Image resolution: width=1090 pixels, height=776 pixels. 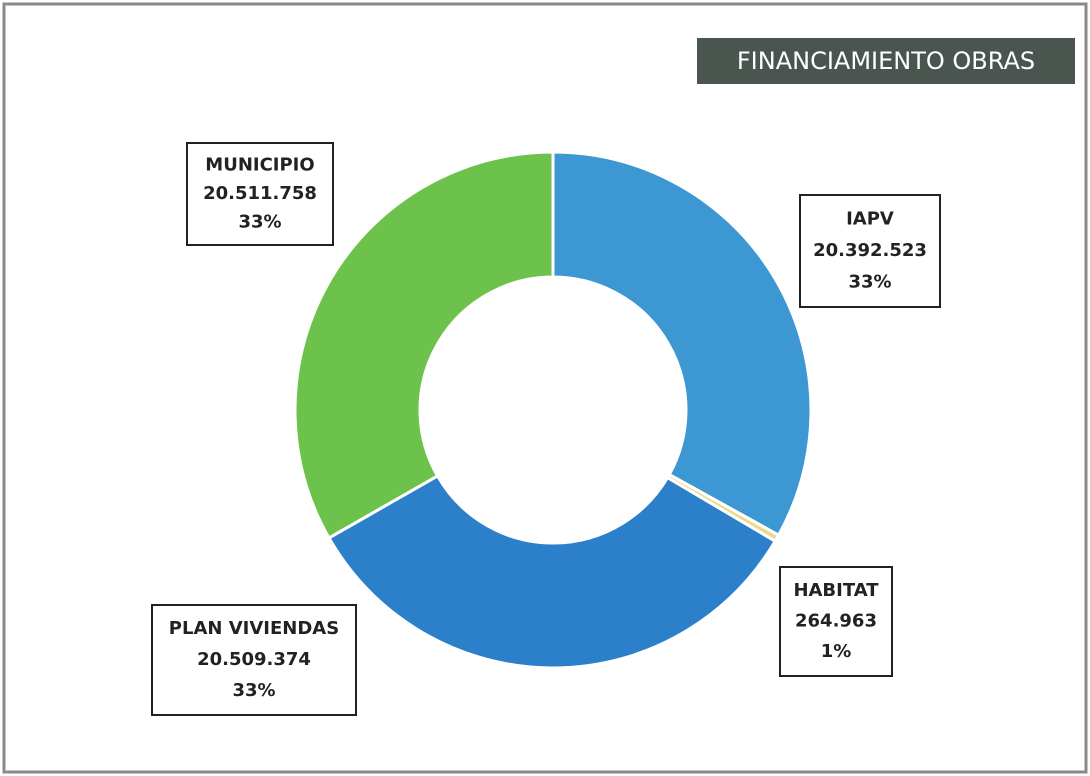 I want to click on category-label: IAPV, so click(x=870, y=219).